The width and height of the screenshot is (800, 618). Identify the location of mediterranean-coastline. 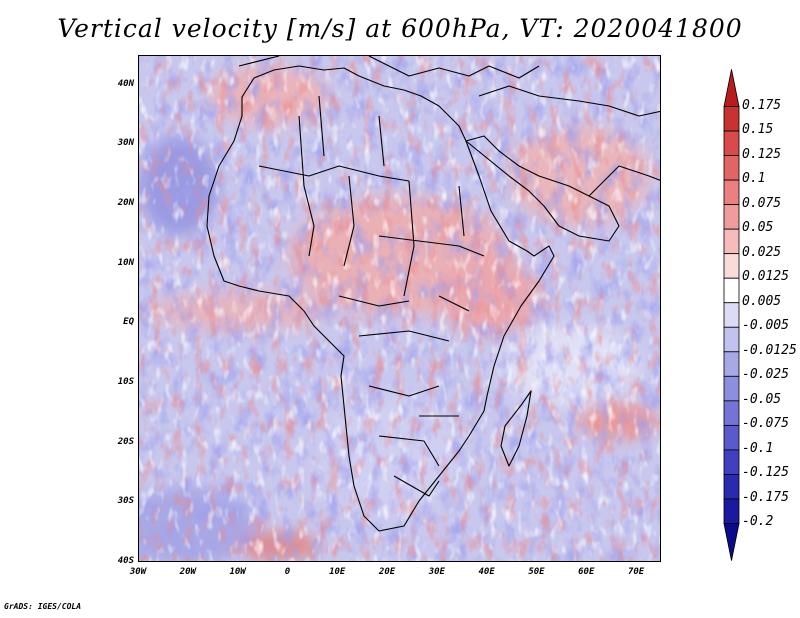
(389, 67).